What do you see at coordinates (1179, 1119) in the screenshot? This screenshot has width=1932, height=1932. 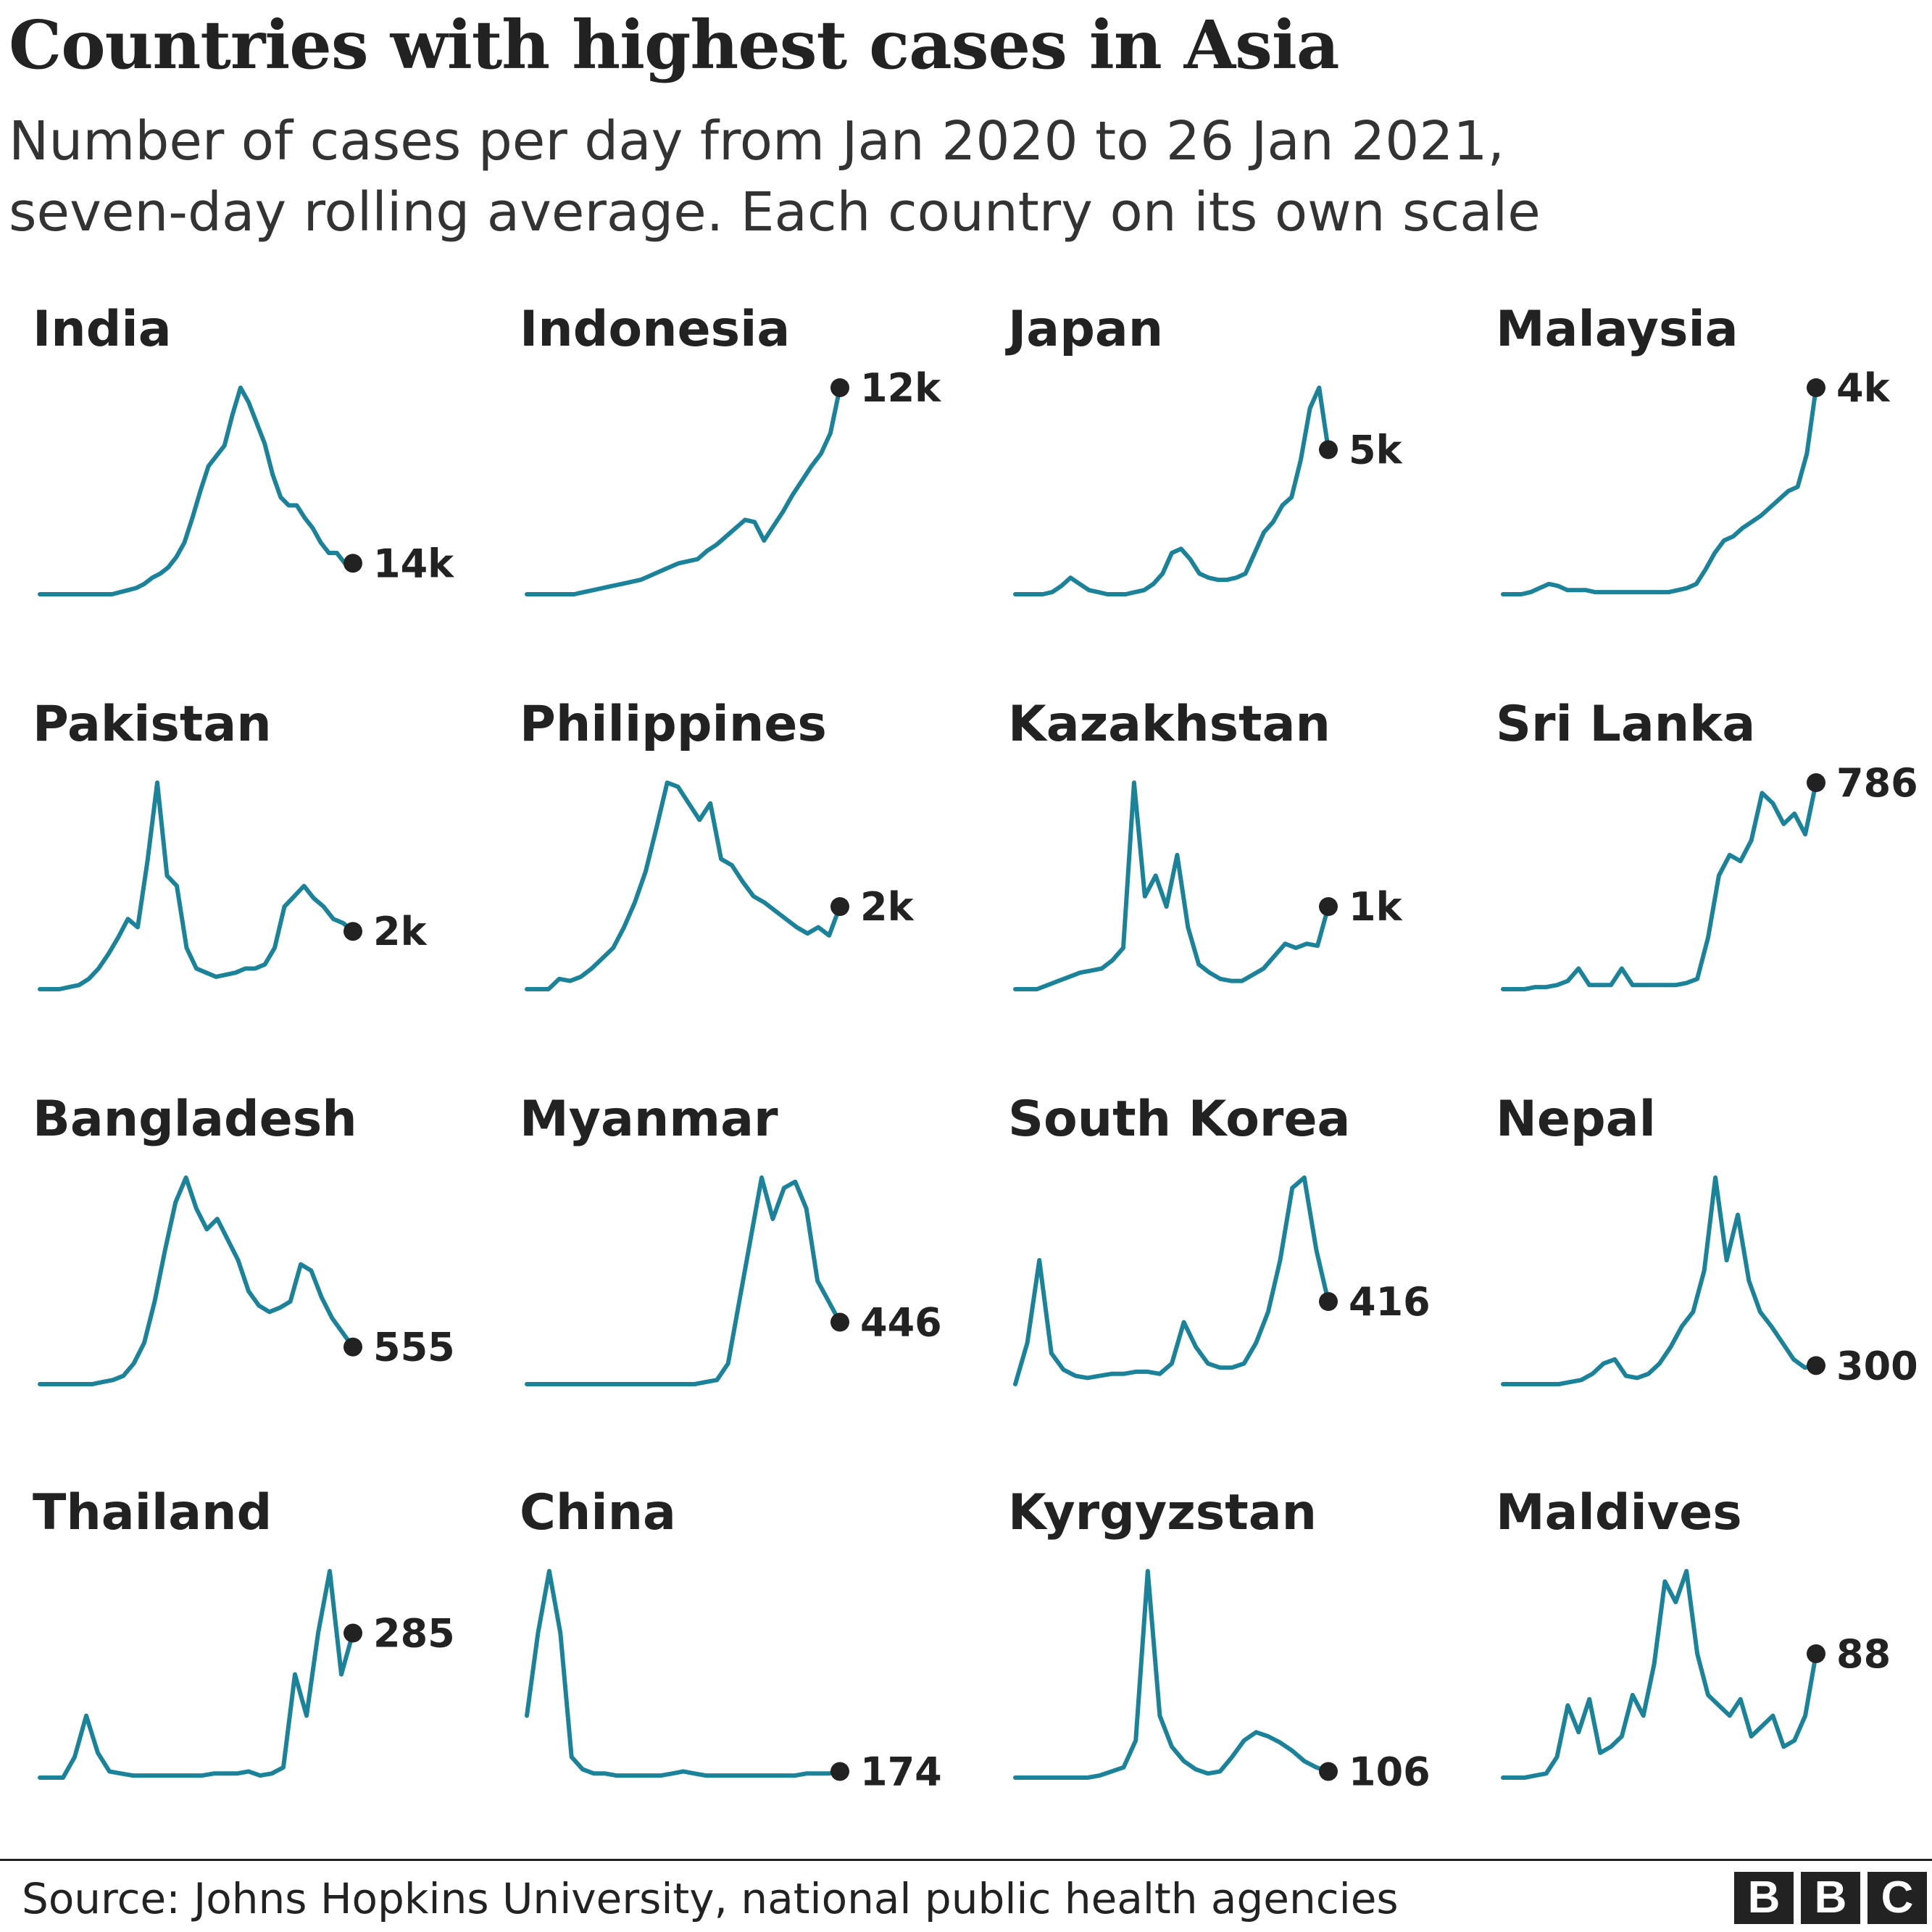 I see `country-name: South Korea` at bounding box center [1179, 1119].